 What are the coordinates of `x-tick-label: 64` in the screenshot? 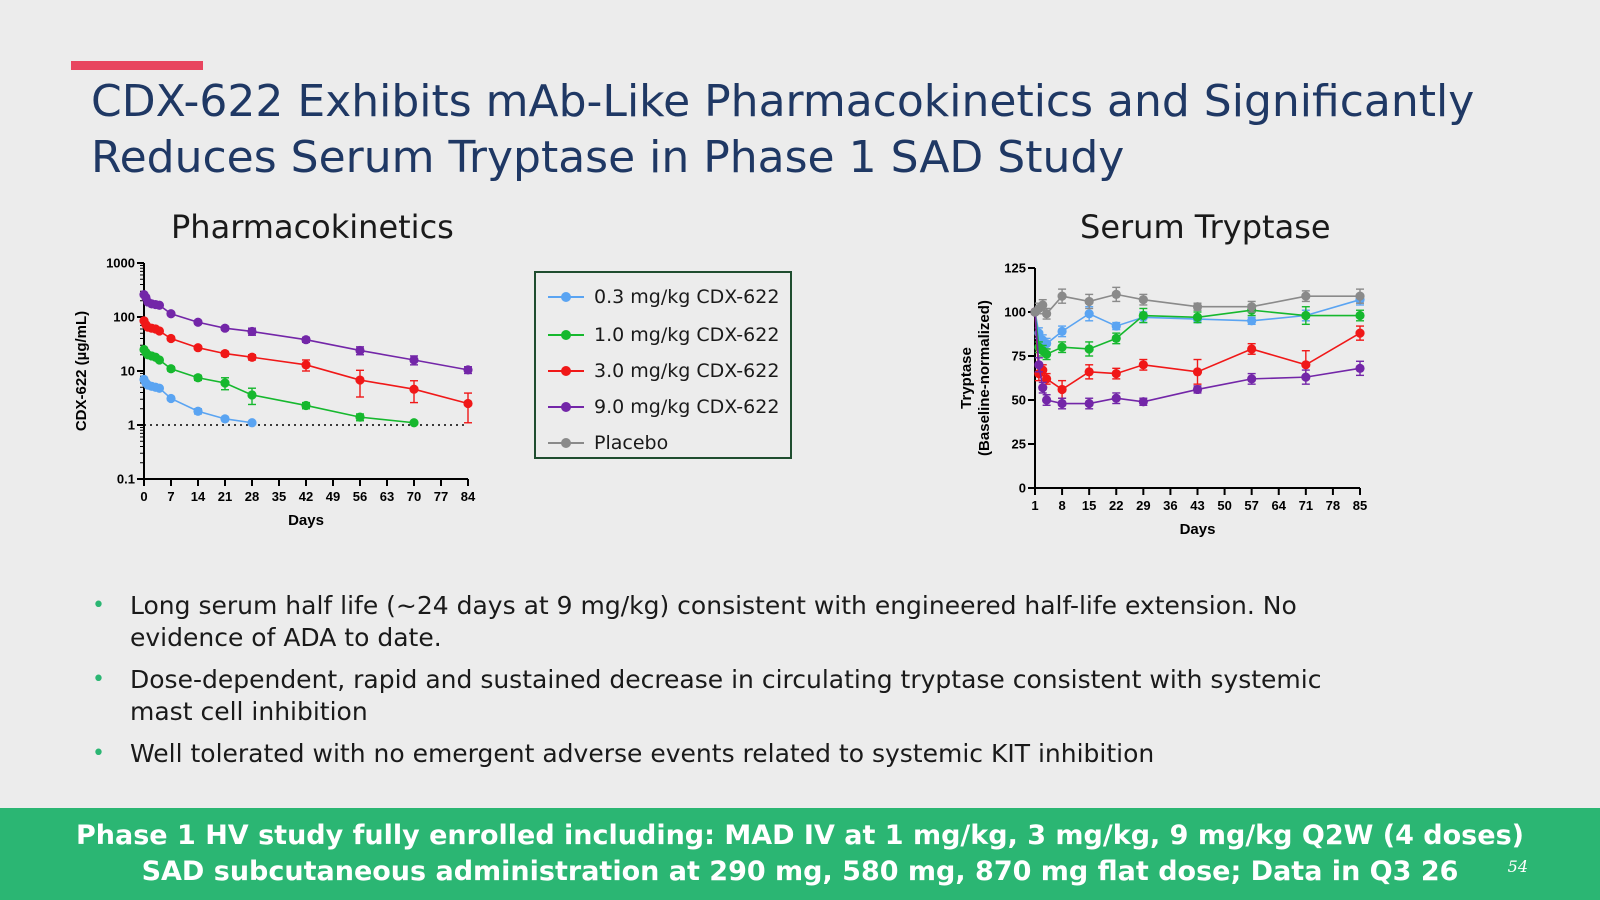 It's located at (1279, 505).